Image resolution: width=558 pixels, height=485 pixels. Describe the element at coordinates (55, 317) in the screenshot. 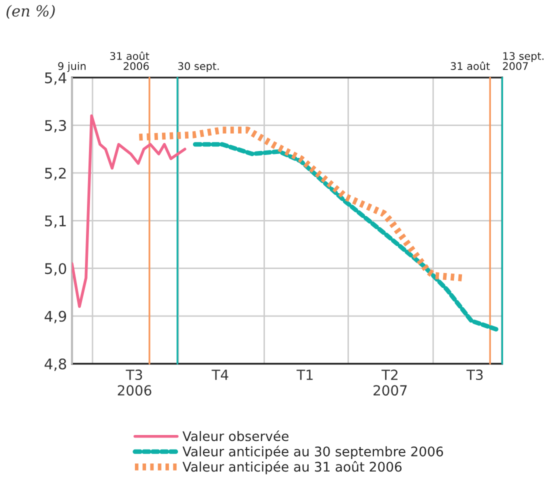

I see `y-tick-label: 4,9` at that location.